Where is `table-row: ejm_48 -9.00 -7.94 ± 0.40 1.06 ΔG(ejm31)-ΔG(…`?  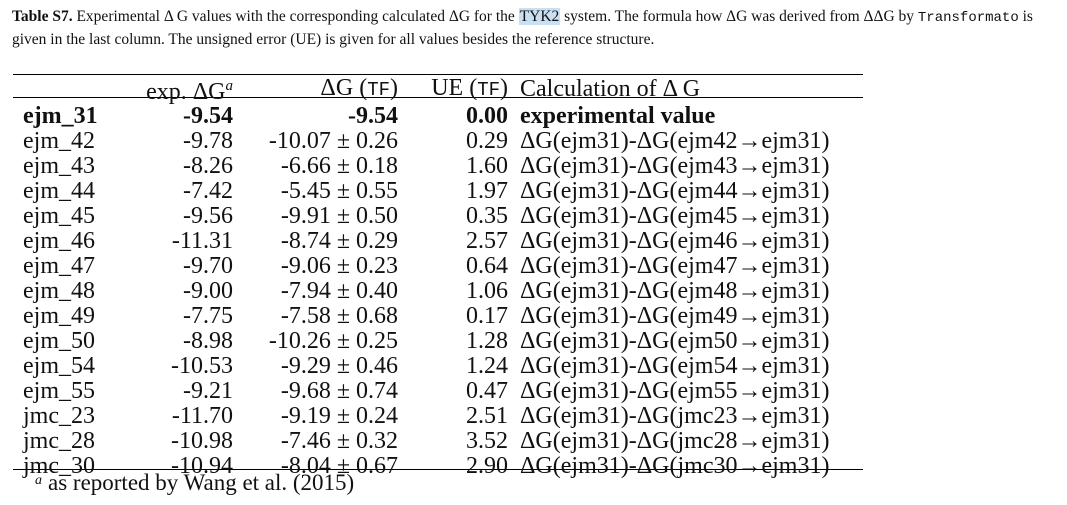
table-row: ejm_48 -9.00 -7.94 ± 0.40 1.06 ΔG(ejm31)-ΔG(… is located at coordinates (438, 291).